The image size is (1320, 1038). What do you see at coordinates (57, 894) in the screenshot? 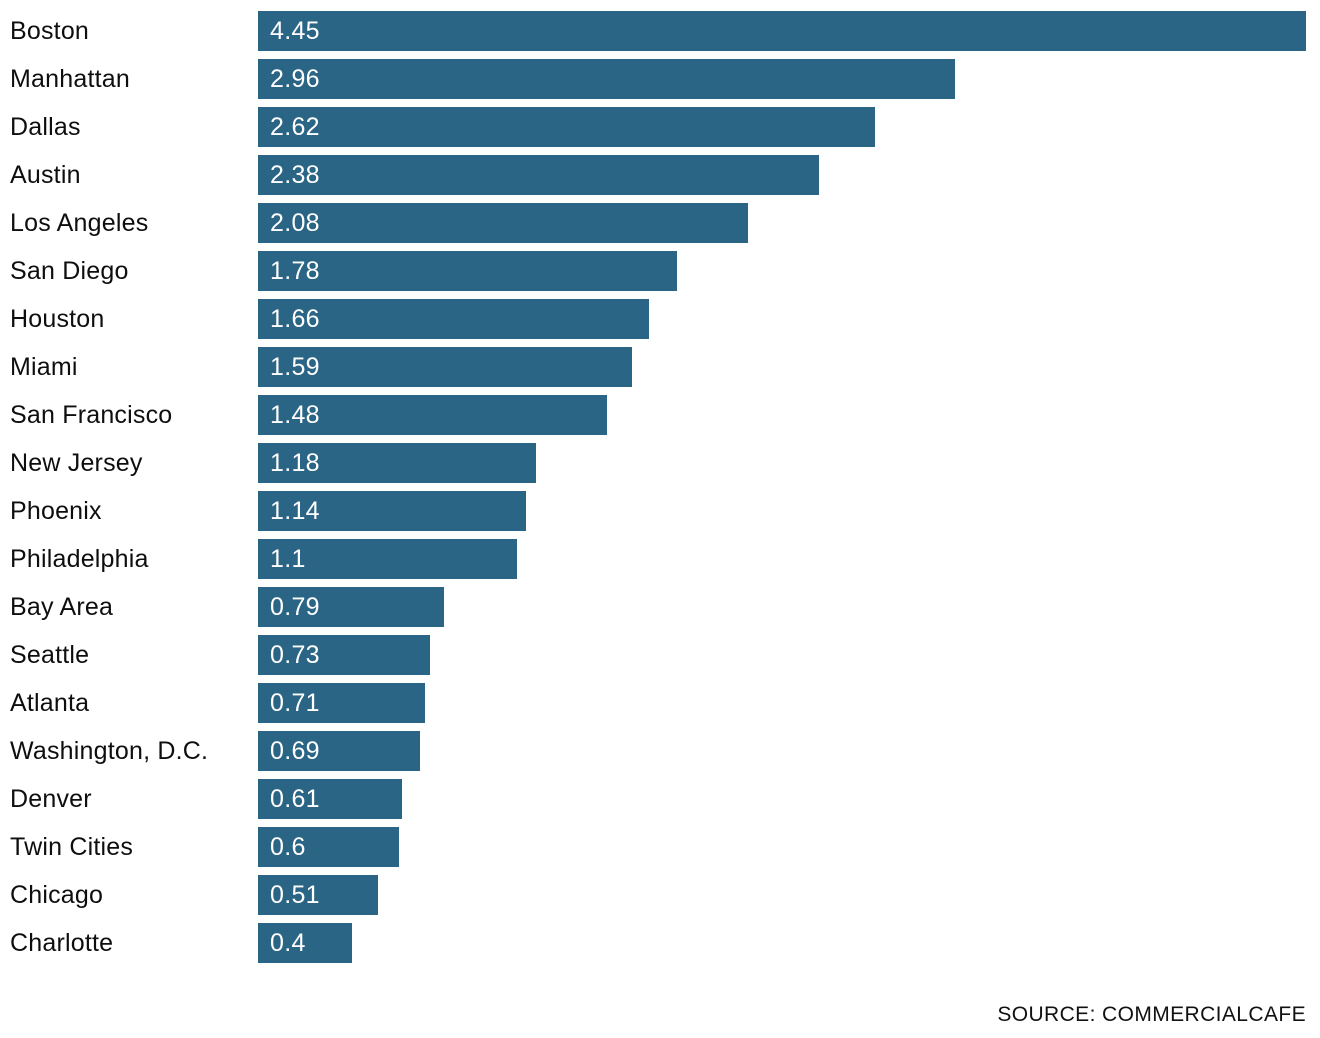
I see `category-label: Chicago` at bounding box center [57, 894].